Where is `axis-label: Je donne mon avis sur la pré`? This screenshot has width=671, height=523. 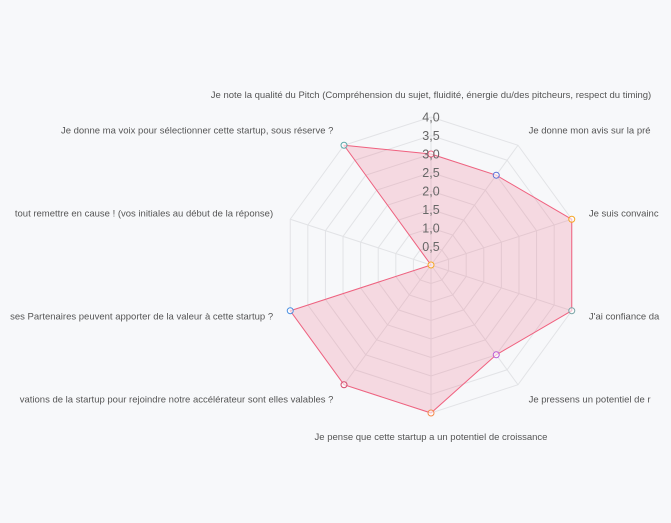 axis-label: Je donne mon avis sur la pré is located at coordinates (590, 131).